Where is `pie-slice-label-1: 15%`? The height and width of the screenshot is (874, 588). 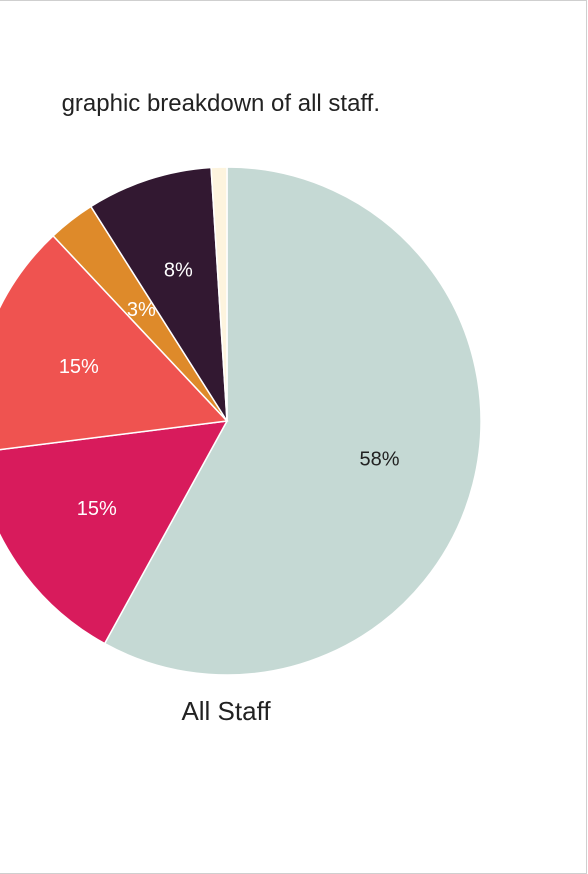 pie-slice-label-1: 15% is located at coordinates (97, 509).